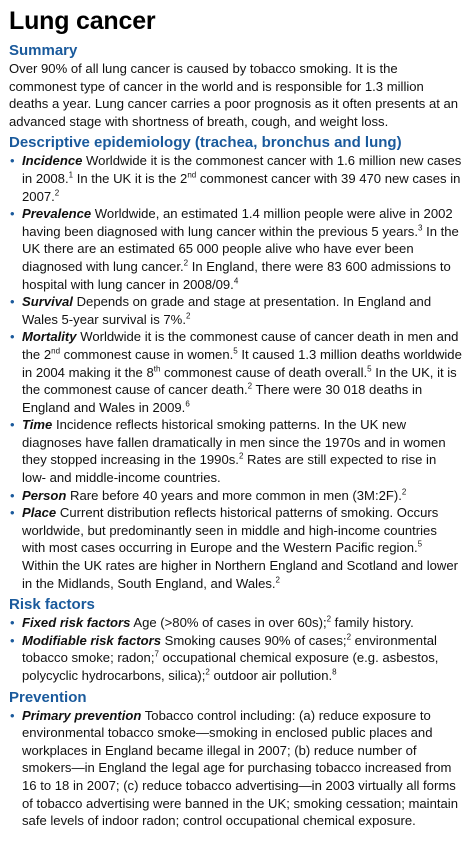 The image size is (469, 860). What do you see at coordinates (187, 404) in the screenshot?
I see `reference-mark: 6` at bounding box center [187, 404].